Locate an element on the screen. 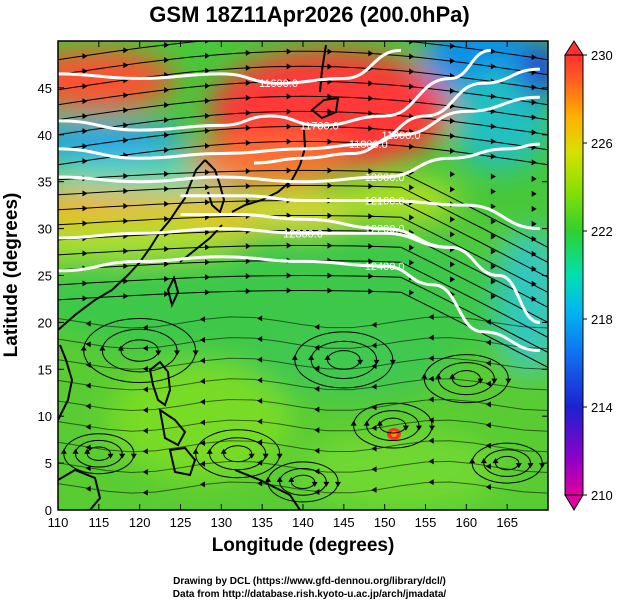  coastline-hokkaido is located at coordinates (325, 108).